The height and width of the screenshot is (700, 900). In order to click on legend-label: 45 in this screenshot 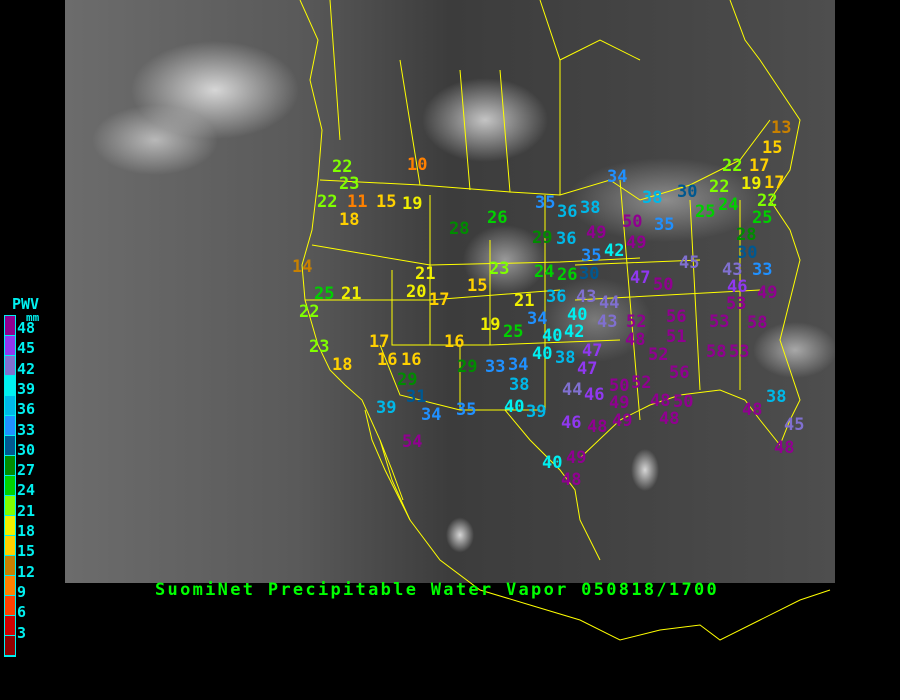, I will do `click(26, 348)`.